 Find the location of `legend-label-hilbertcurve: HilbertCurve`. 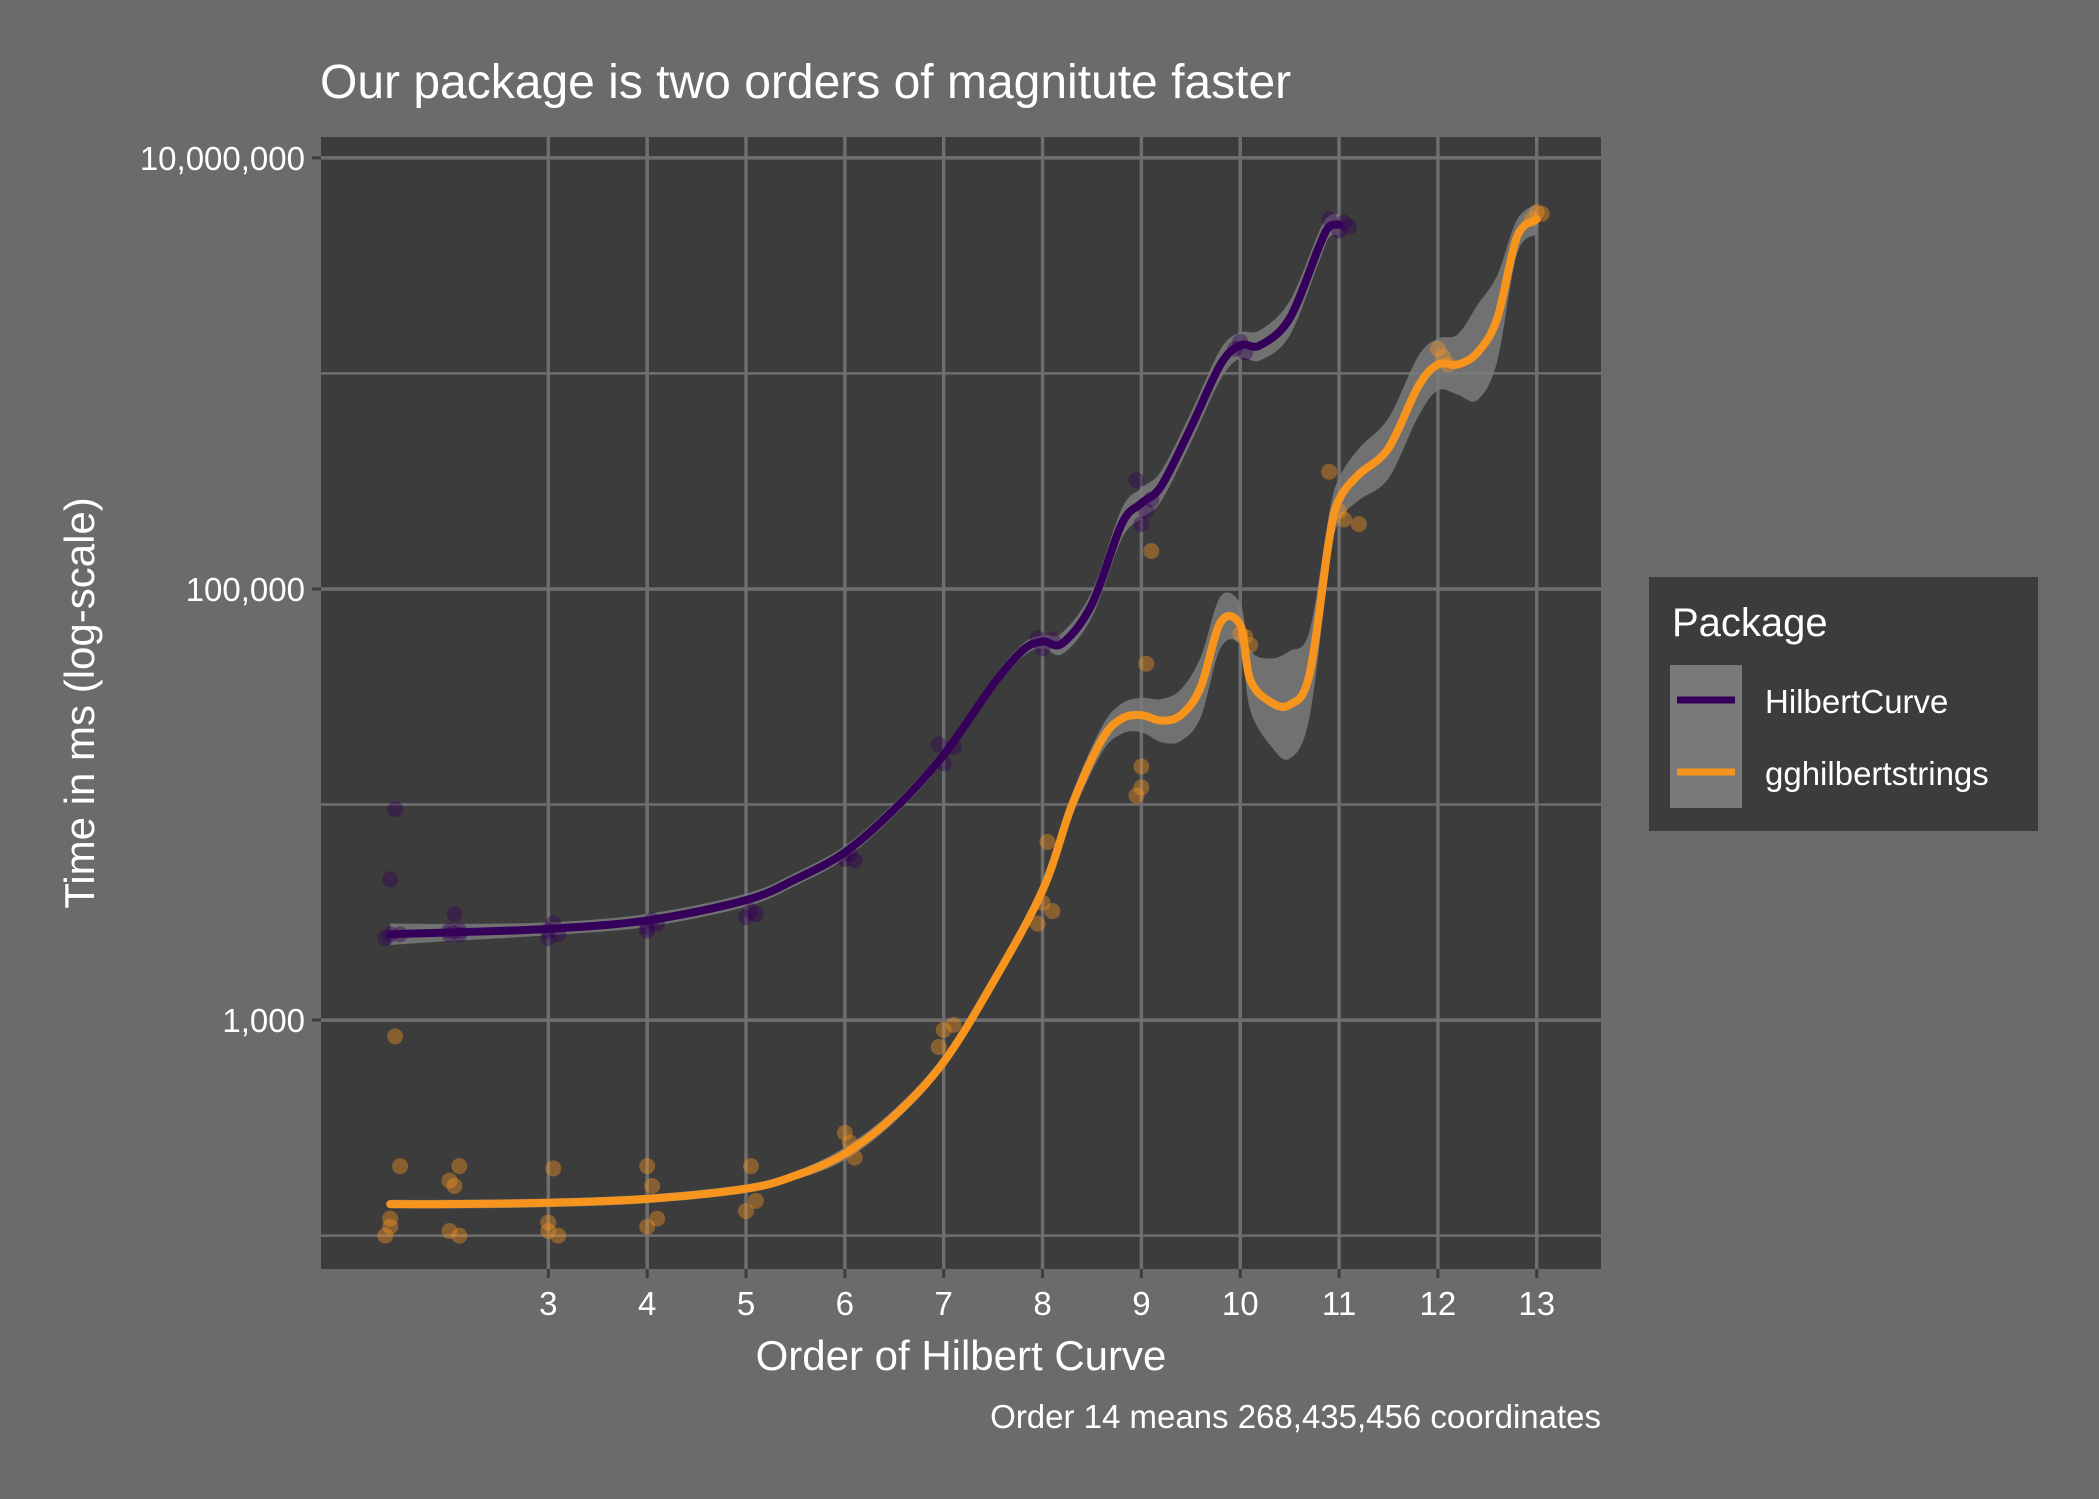

legend-label-hilbertcurve: HilbertCurve is located at coordinates (1856, 701).